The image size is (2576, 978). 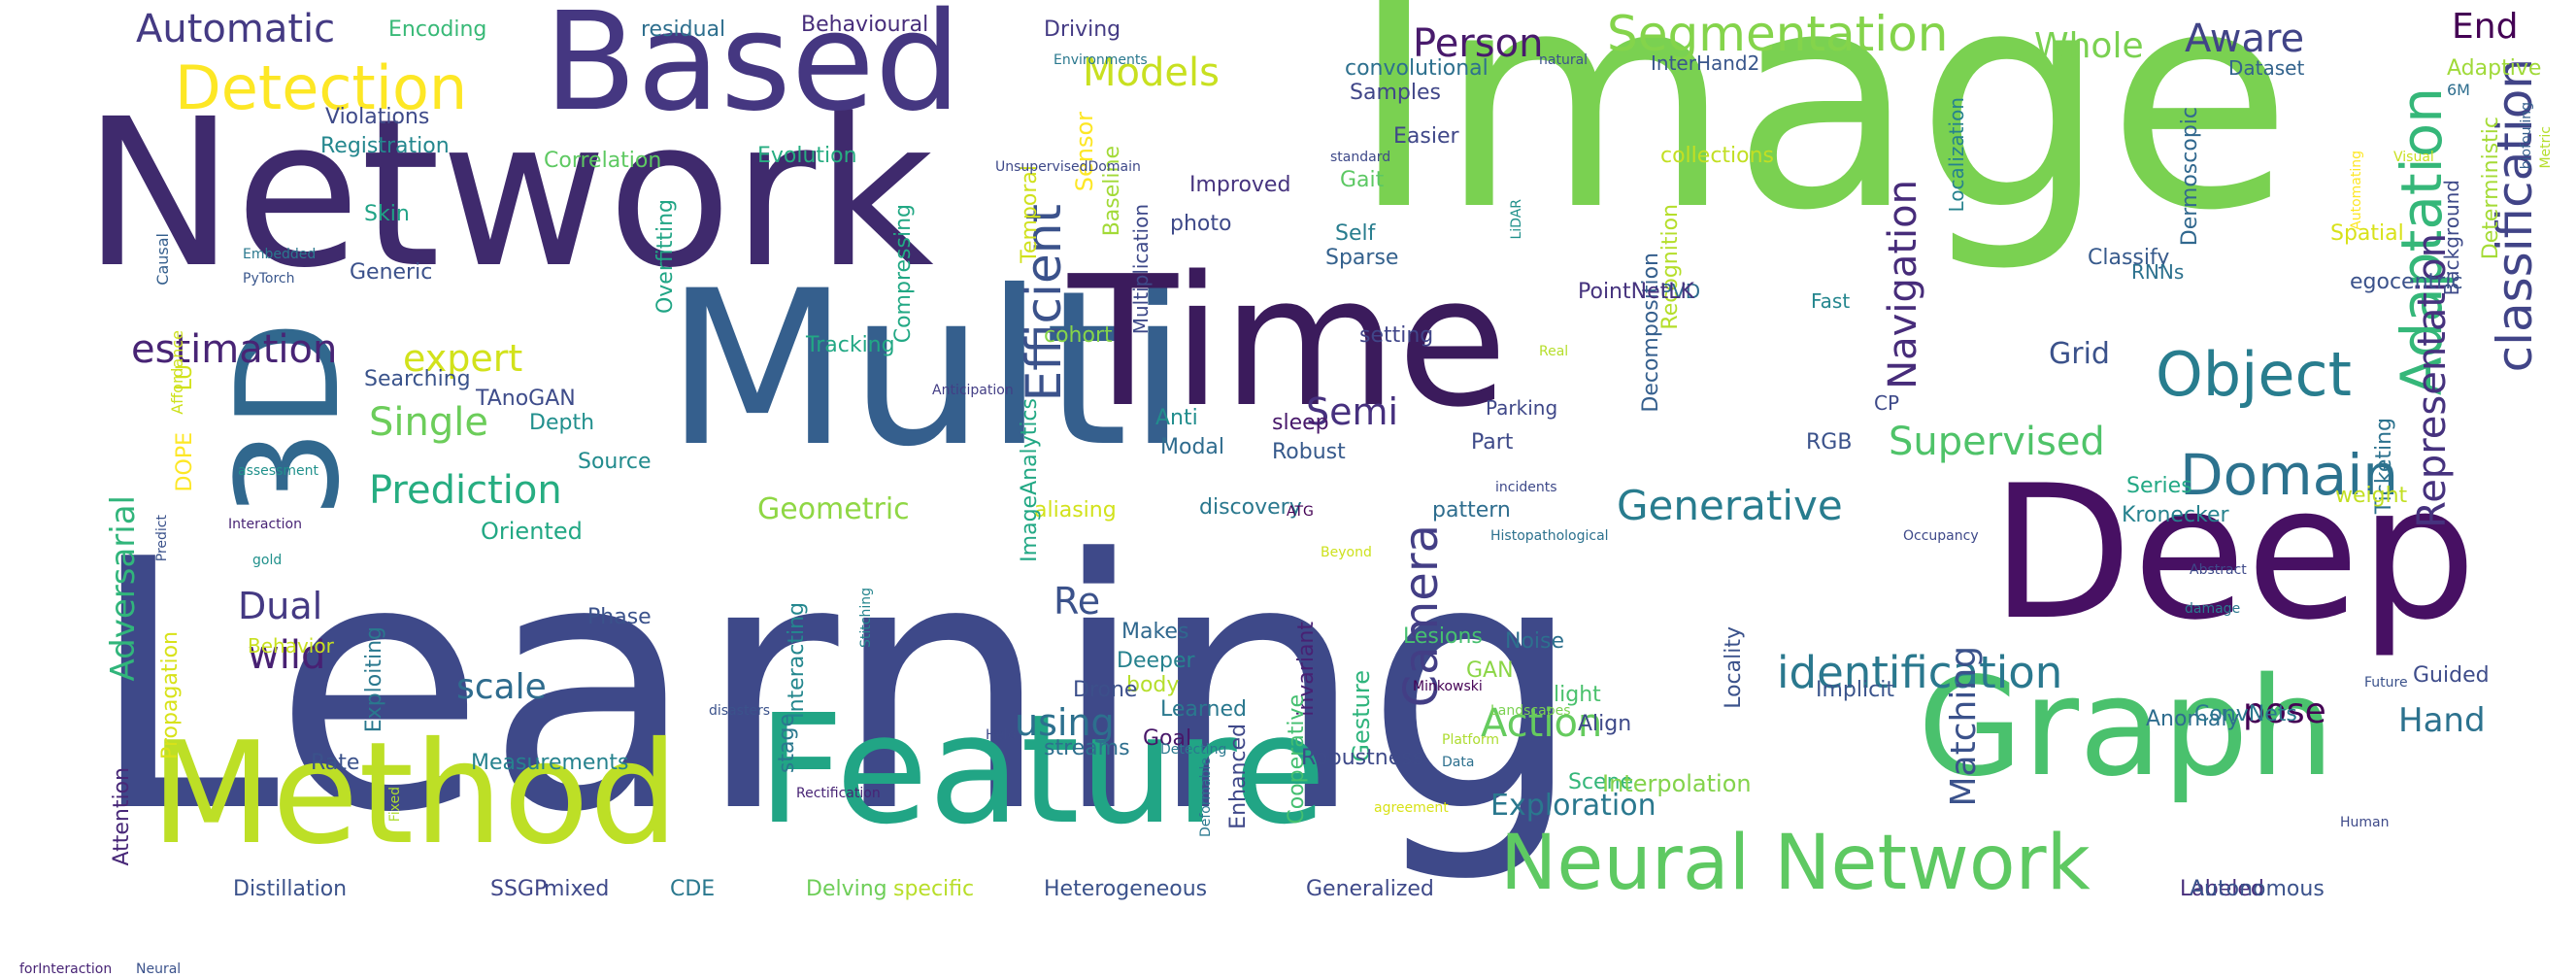 What do you see at coordinates (934, 889) in the screenshot?
I see `word-specific: specific` at bounding box center [934, 889].